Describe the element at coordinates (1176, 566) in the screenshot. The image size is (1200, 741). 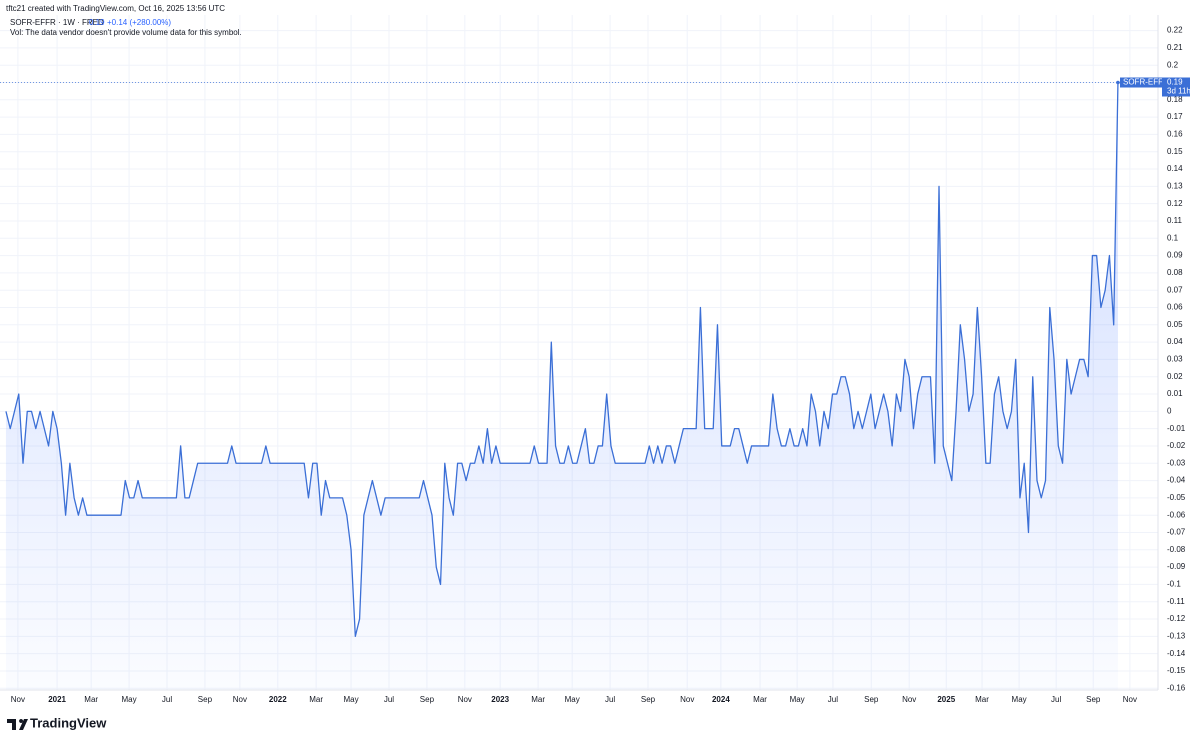
I see `y-tick-label: -0.09` at that location.